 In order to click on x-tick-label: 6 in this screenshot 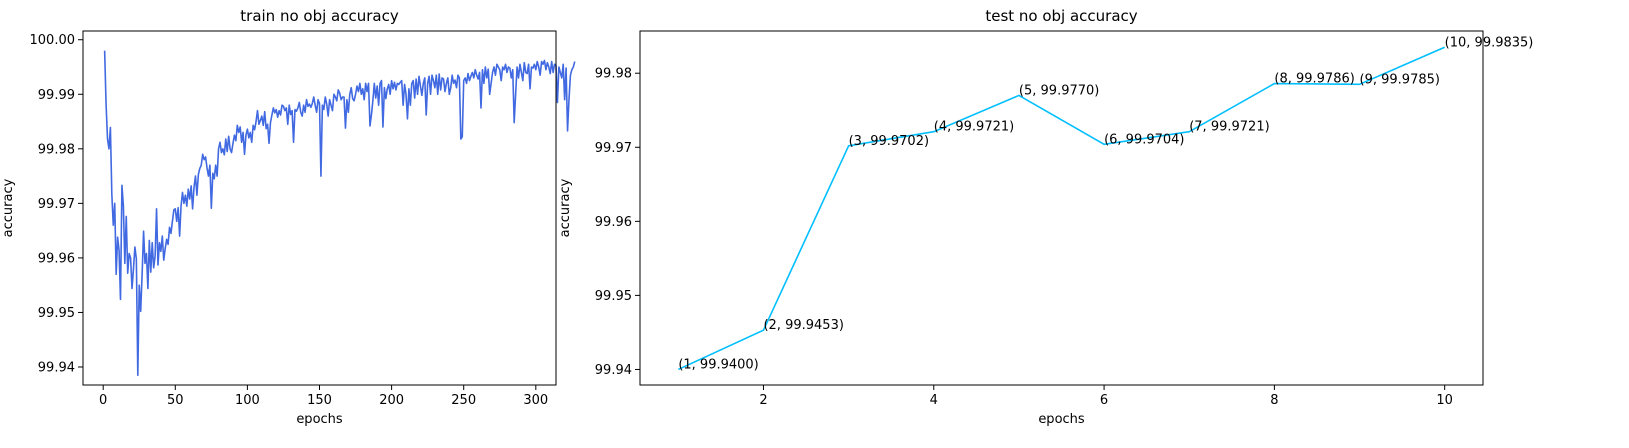, I will do `click(1104, 400)`.